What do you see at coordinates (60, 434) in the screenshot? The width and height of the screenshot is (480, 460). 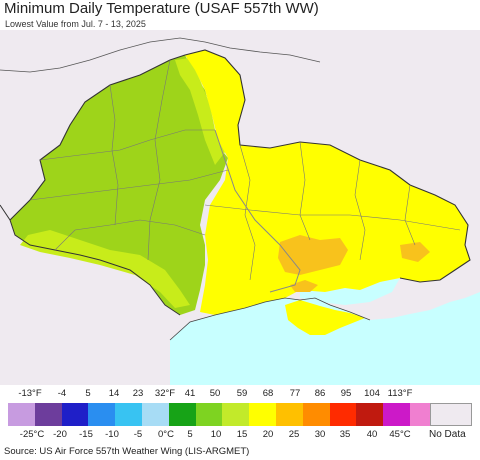 I see `legend-c-label: -20` at bounding box center [60, 434].